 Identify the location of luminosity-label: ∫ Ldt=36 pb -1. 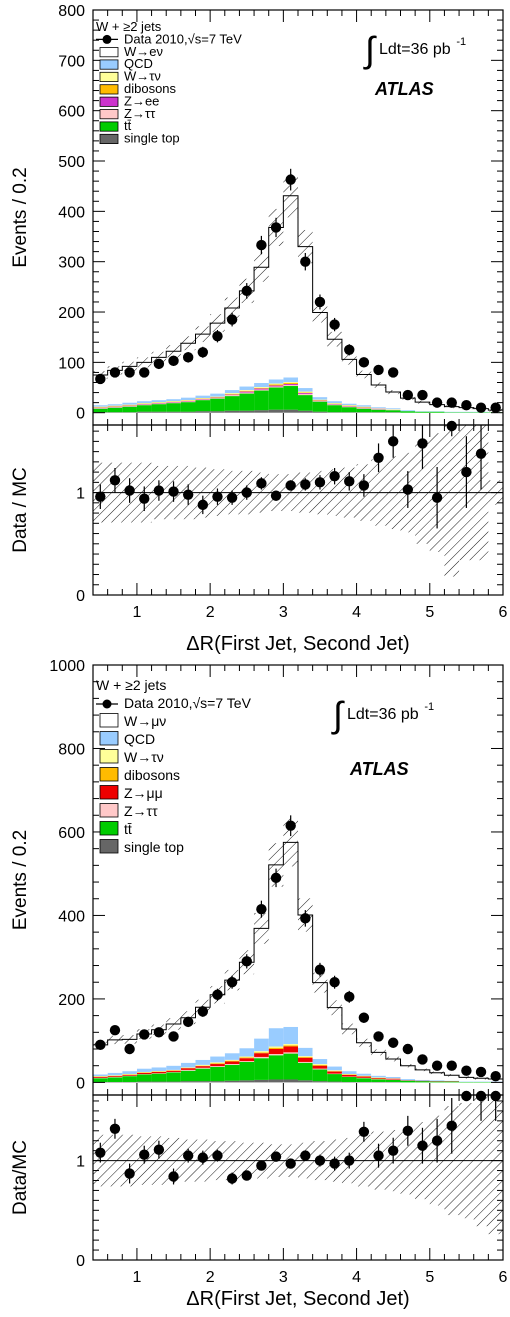
(414, 49).